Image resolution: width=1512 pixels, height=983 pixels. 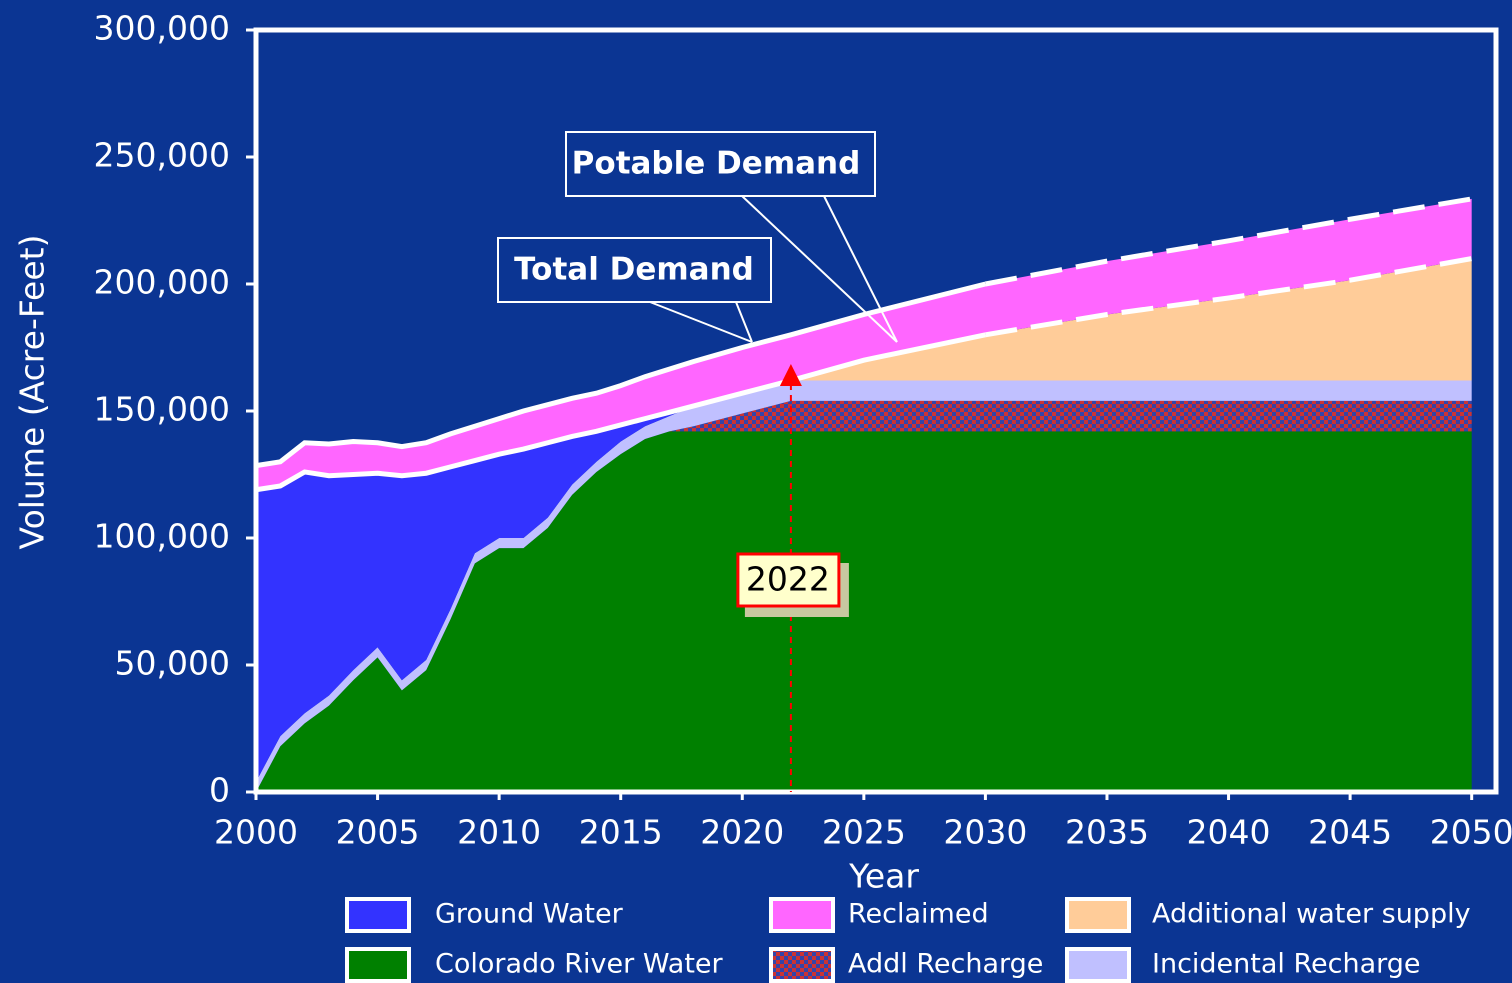 I want to click on legend-label: Addl Recharge, so click(x=945, y=964).